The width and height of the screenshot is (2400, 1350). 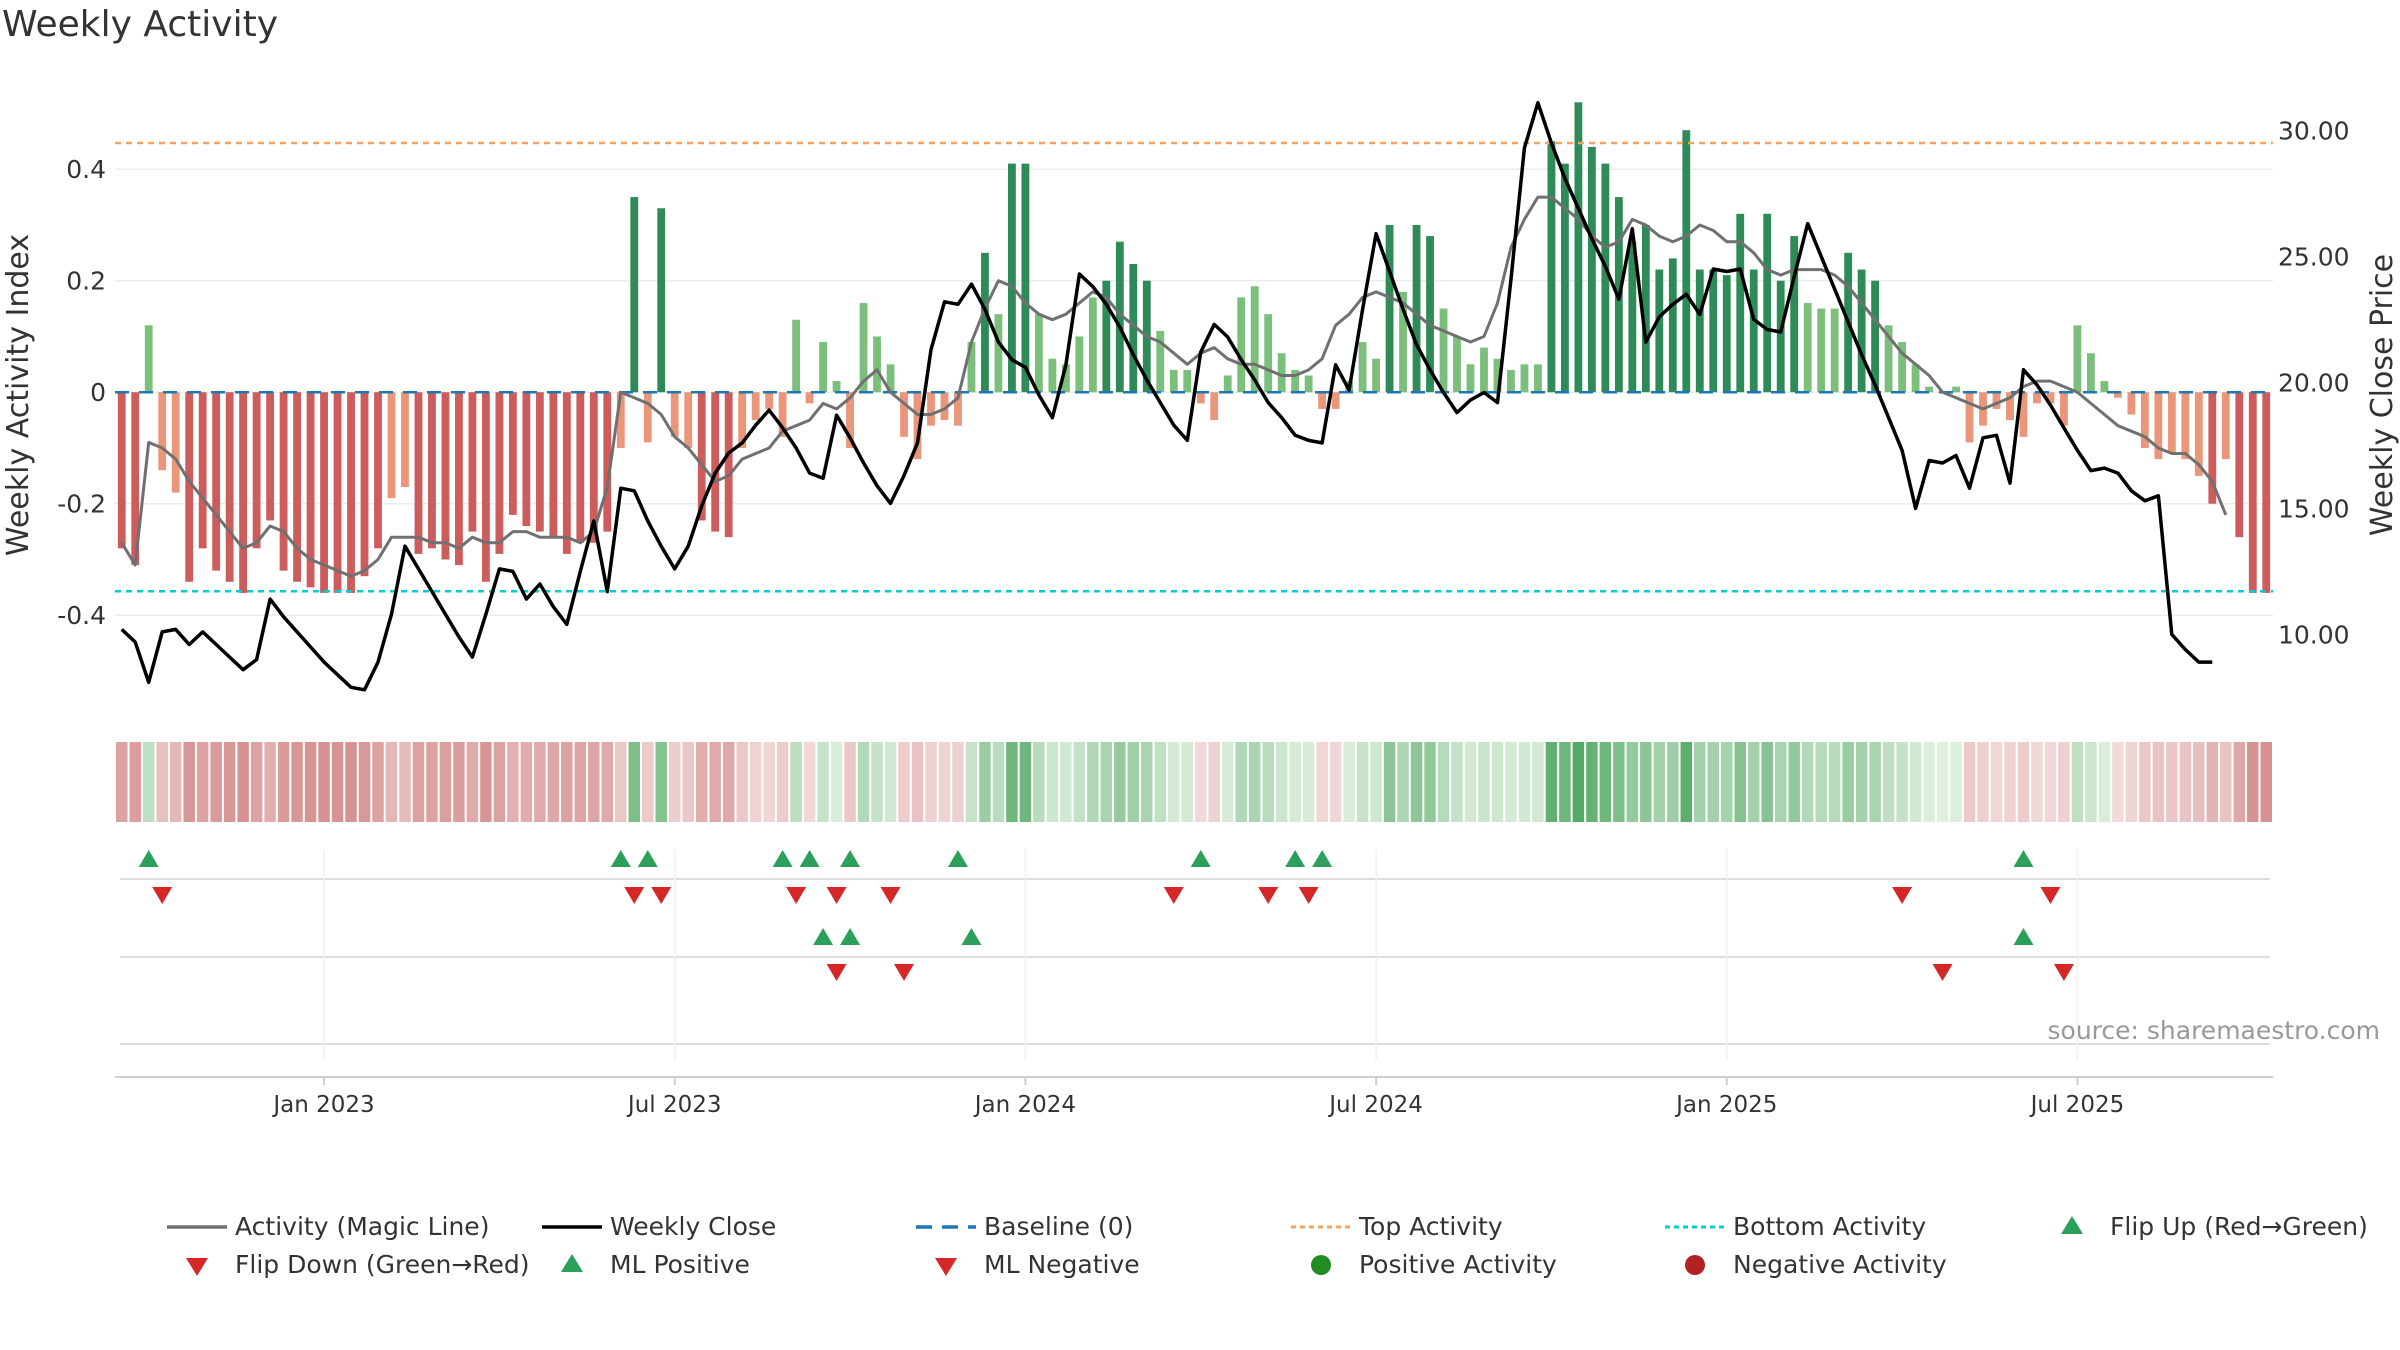 I want to click on legend-label: Flip Down (Green→Red), so click(x=382, y=1264).